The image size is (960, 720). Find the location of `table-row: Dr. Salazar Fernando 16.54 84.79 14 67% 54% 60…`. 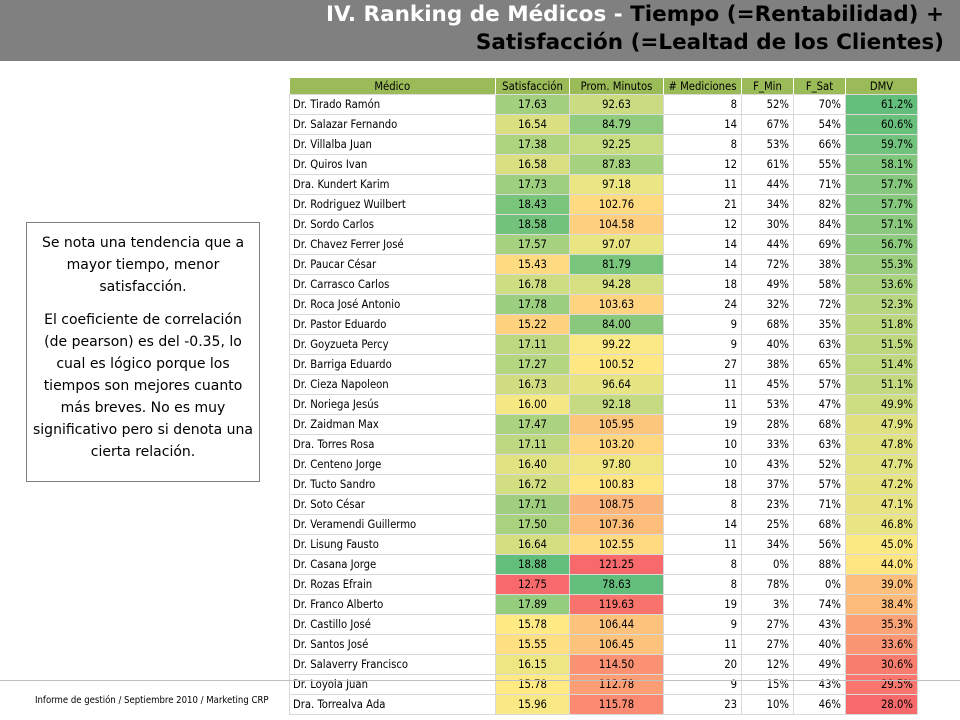

table-row: Dr. Salazar Fernando 16.54 84.79 14 67% 54% 60… is located at coordinates (603, 124).